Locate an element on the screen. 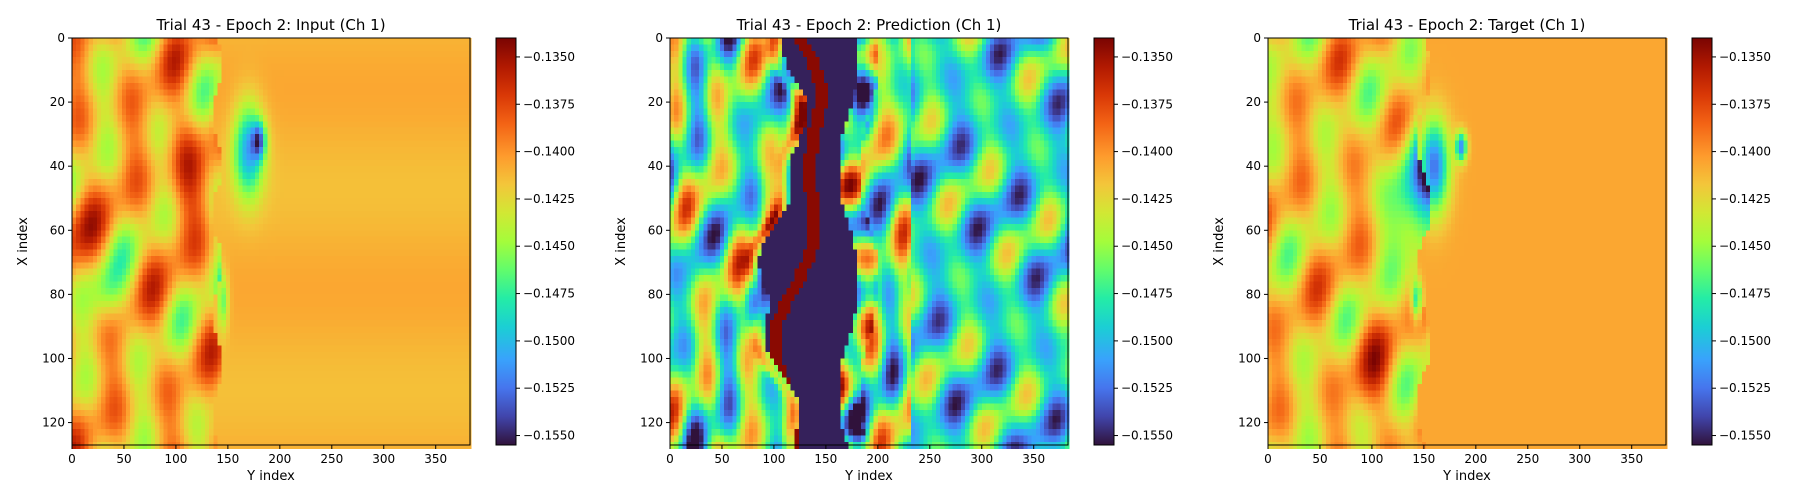  chart-title: Trial 43 - Epoch 2: Input (Ch 1) is located at coordinates (270, 25).